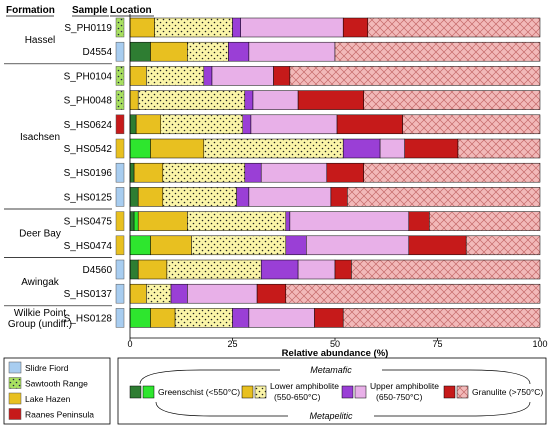 The height and width of the screenshot is (428, 550). Describe the element at coordinates (90, 10) in the screenshot. I see `header-sample: Sample` at that location.